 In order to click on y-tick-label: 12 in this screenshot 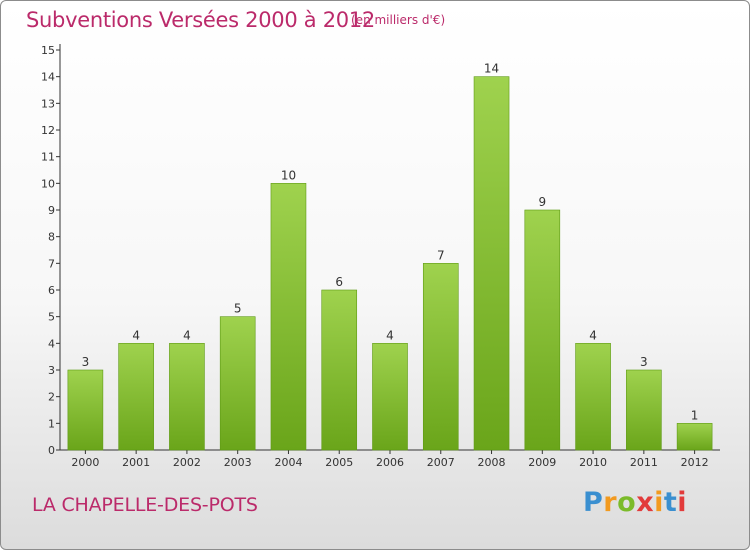, I will do `click(48, 130)`.